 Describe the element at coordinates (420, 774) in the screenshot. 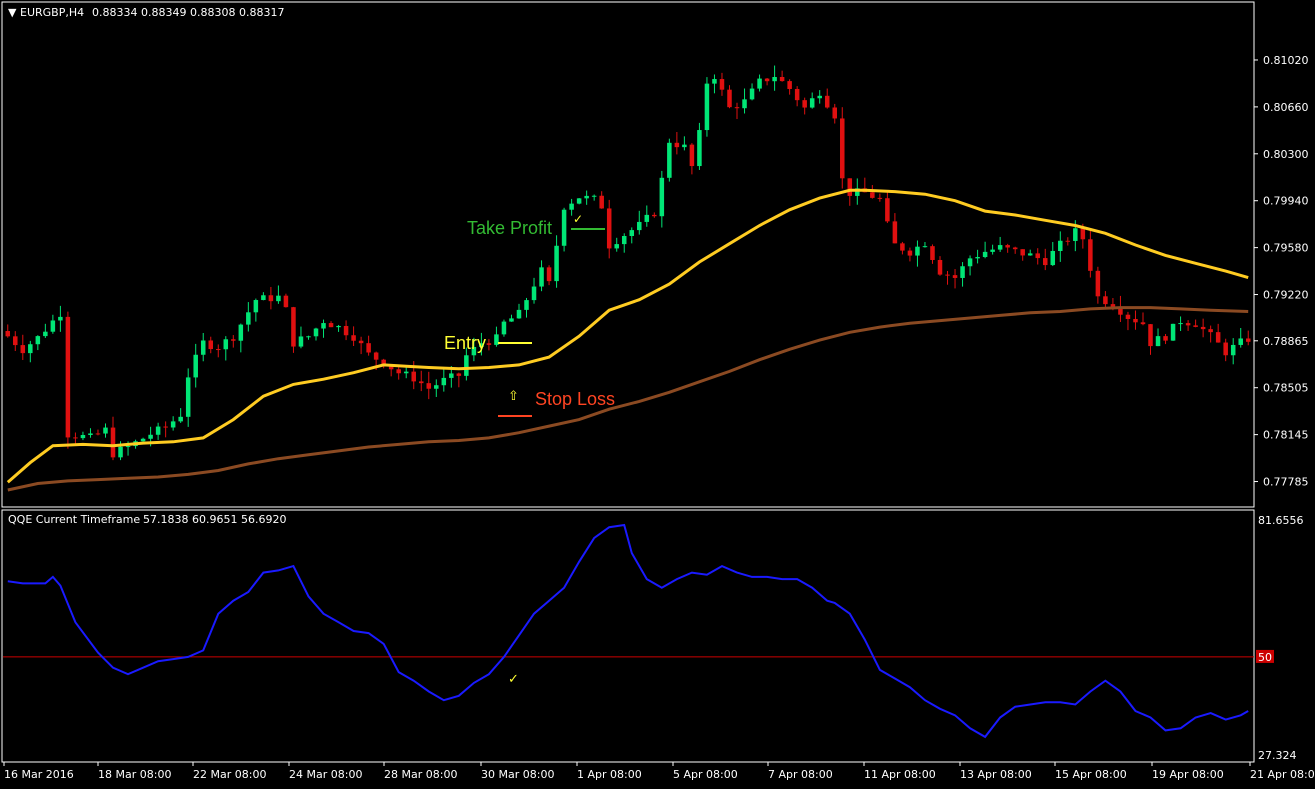

I see `x-tick-label: 28 Mar 08:00` at that location.